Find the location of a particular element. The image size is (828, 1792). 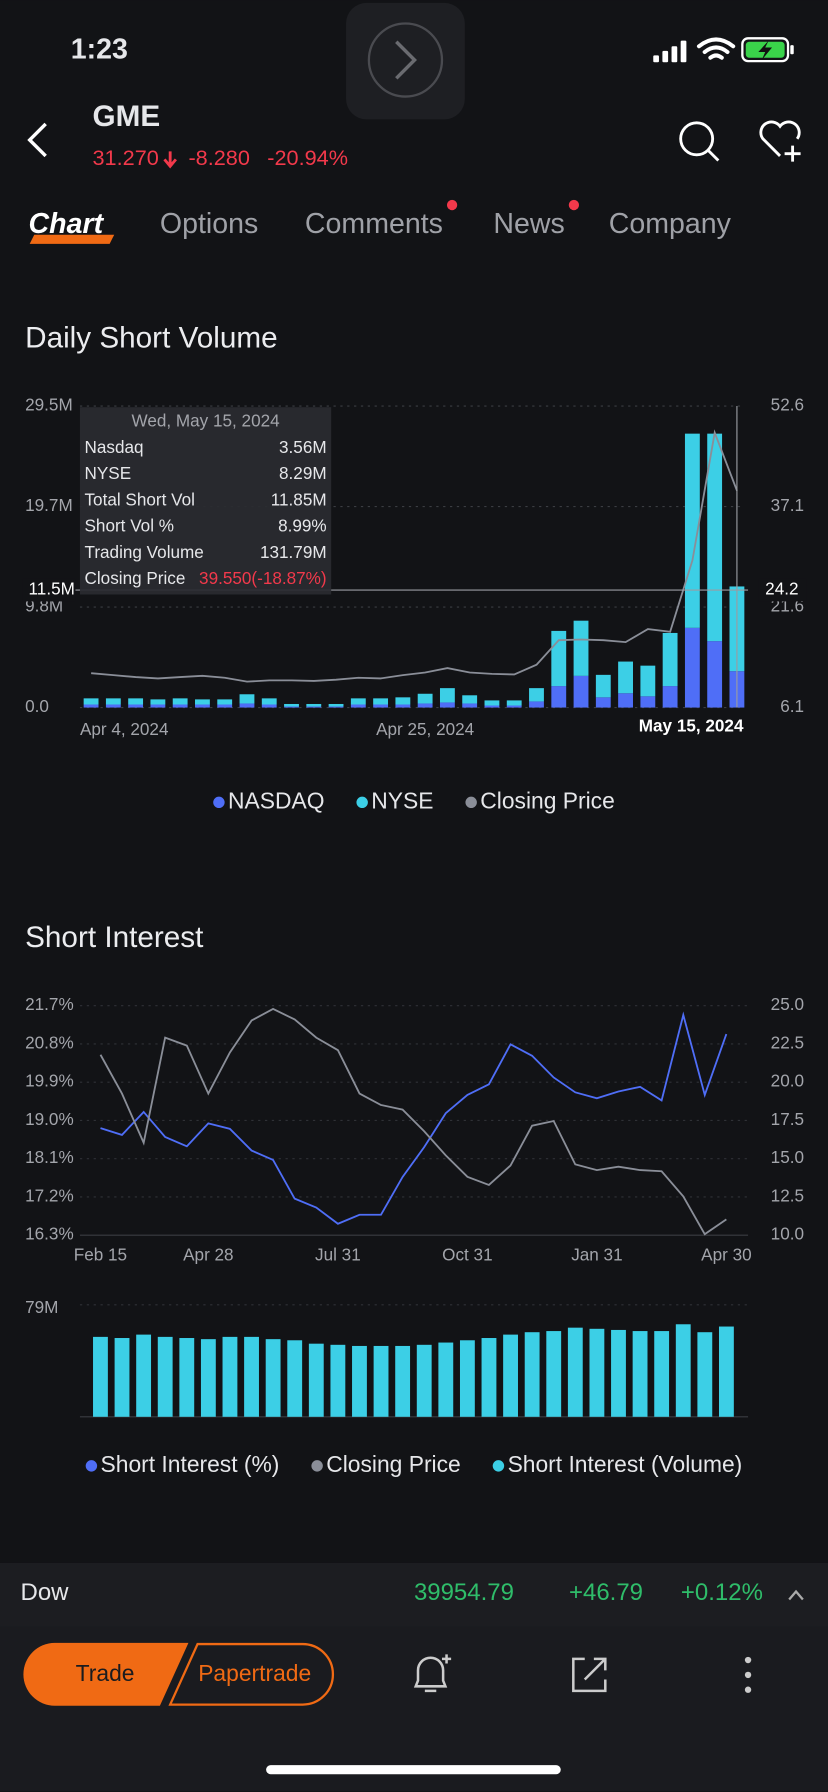

y2-tick-label: 15.0 is located at coordinates (787, 1157).